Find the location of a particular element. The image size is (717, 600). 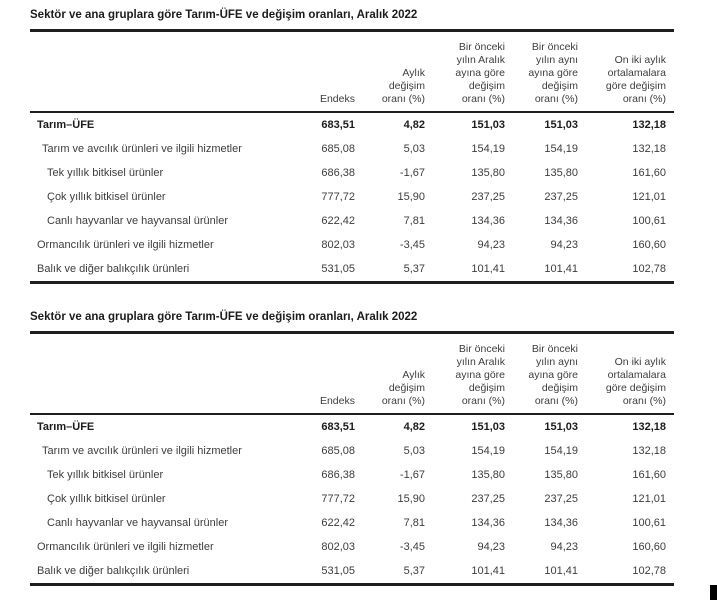

cell-value: 686,38 is located at coordinates (338, 173).